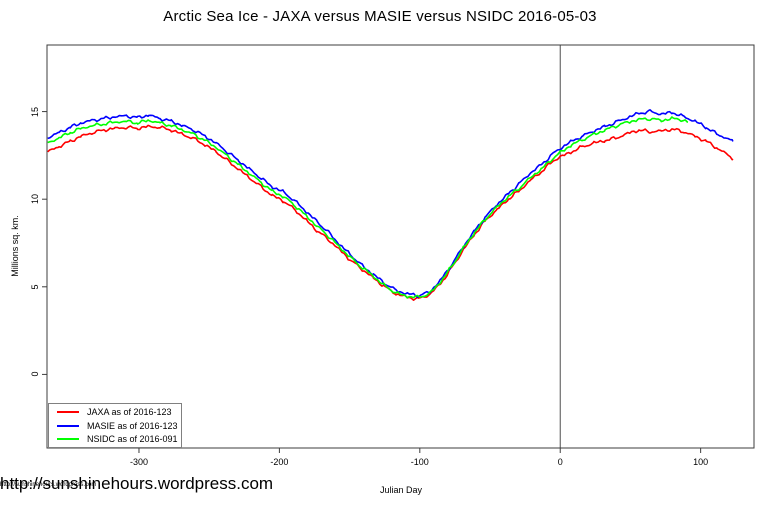 The image size is (760, 506). I want to click on legend-row-masie: MASIE as of 2016-123, so click(115, 426).